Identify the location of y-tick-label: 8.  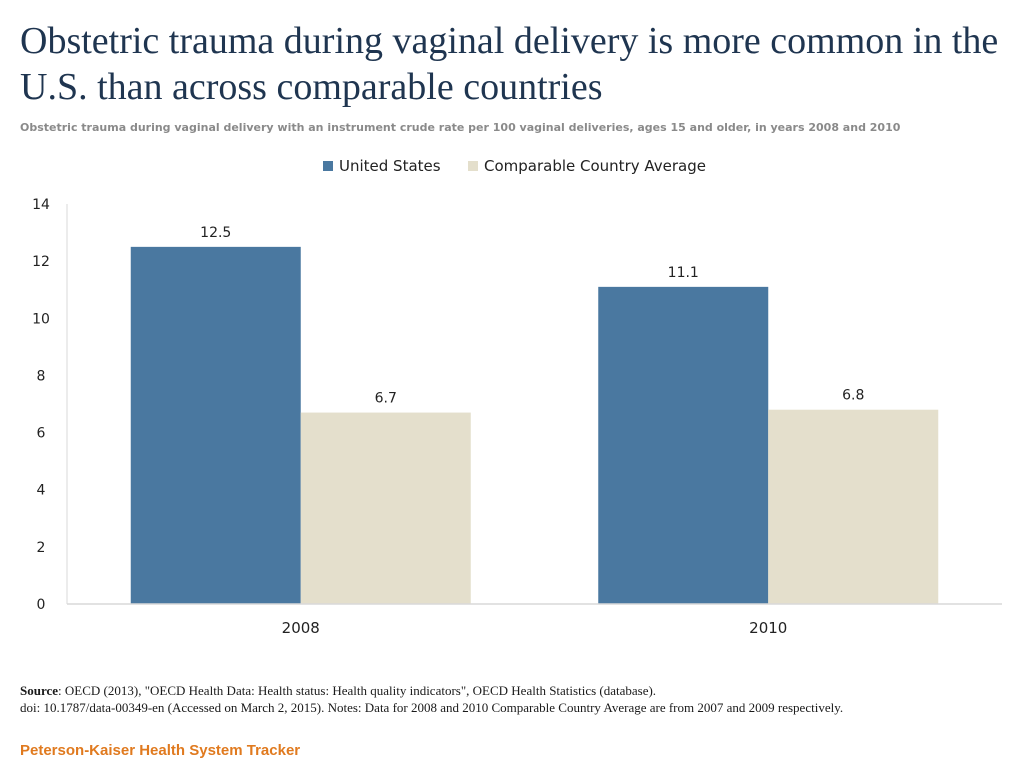
(41, 376).